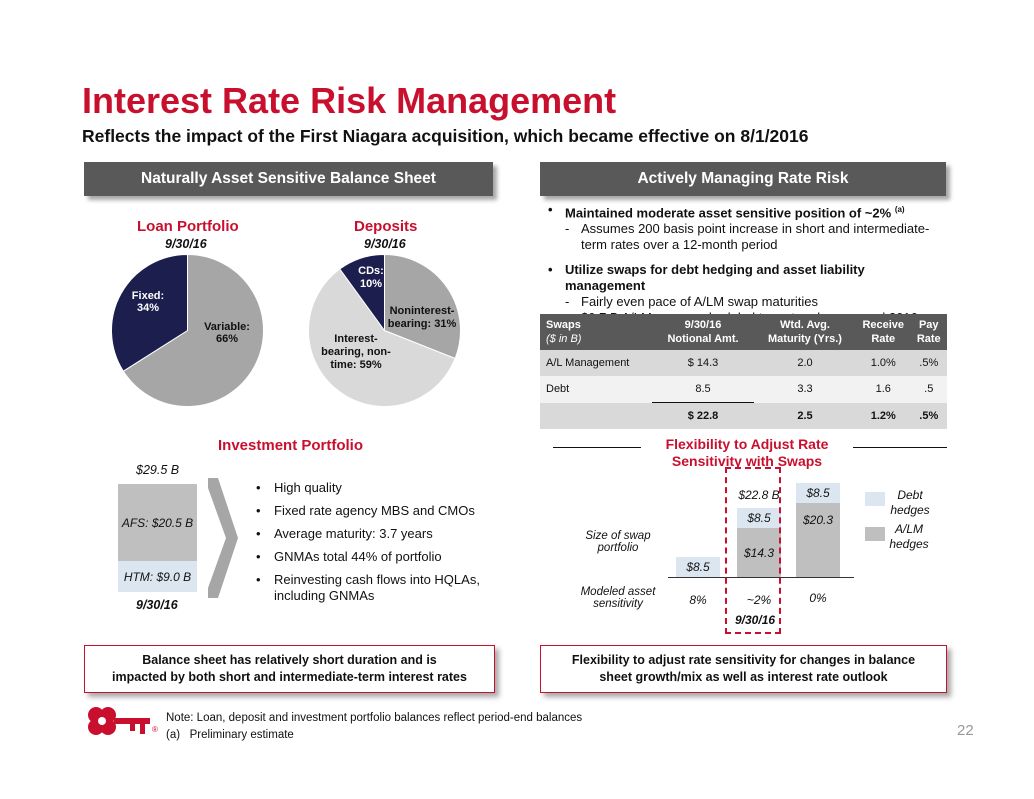  Describe the element at coordinates (157, 605) in the screenshot. I see `investment-date: 9/30/16` at that location.